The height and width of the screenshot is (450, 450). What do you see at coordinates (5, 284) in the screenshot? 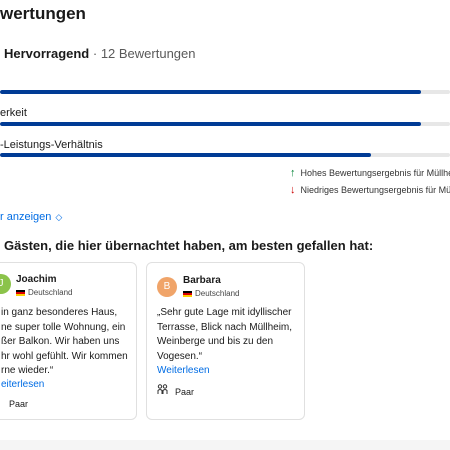
I see `avatar: J` at bounding box center [5, 284].